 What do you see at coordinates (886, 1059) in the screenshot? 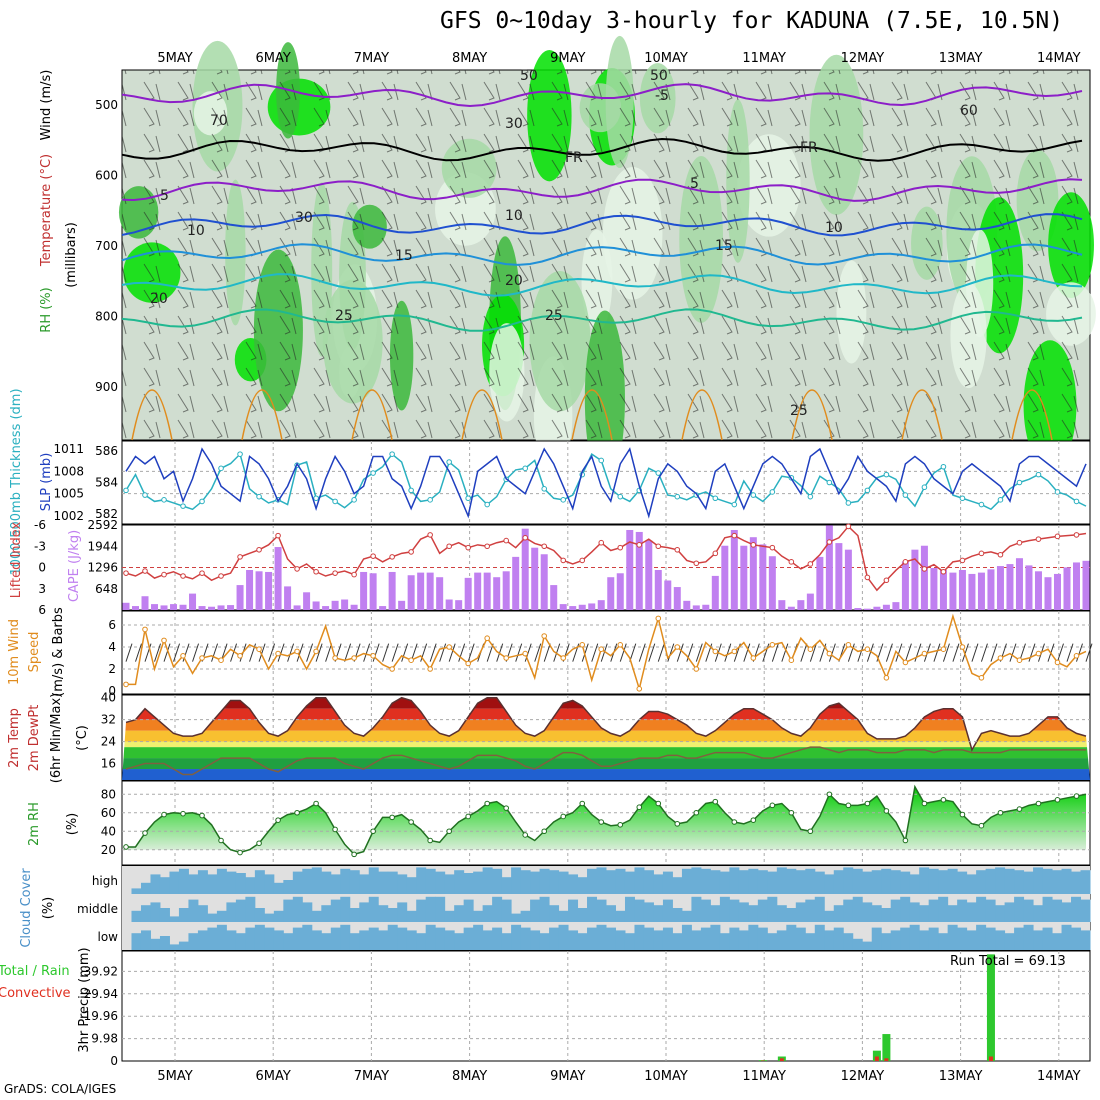
I see `precip-convective-bar` at bounding box center [886, 1059].